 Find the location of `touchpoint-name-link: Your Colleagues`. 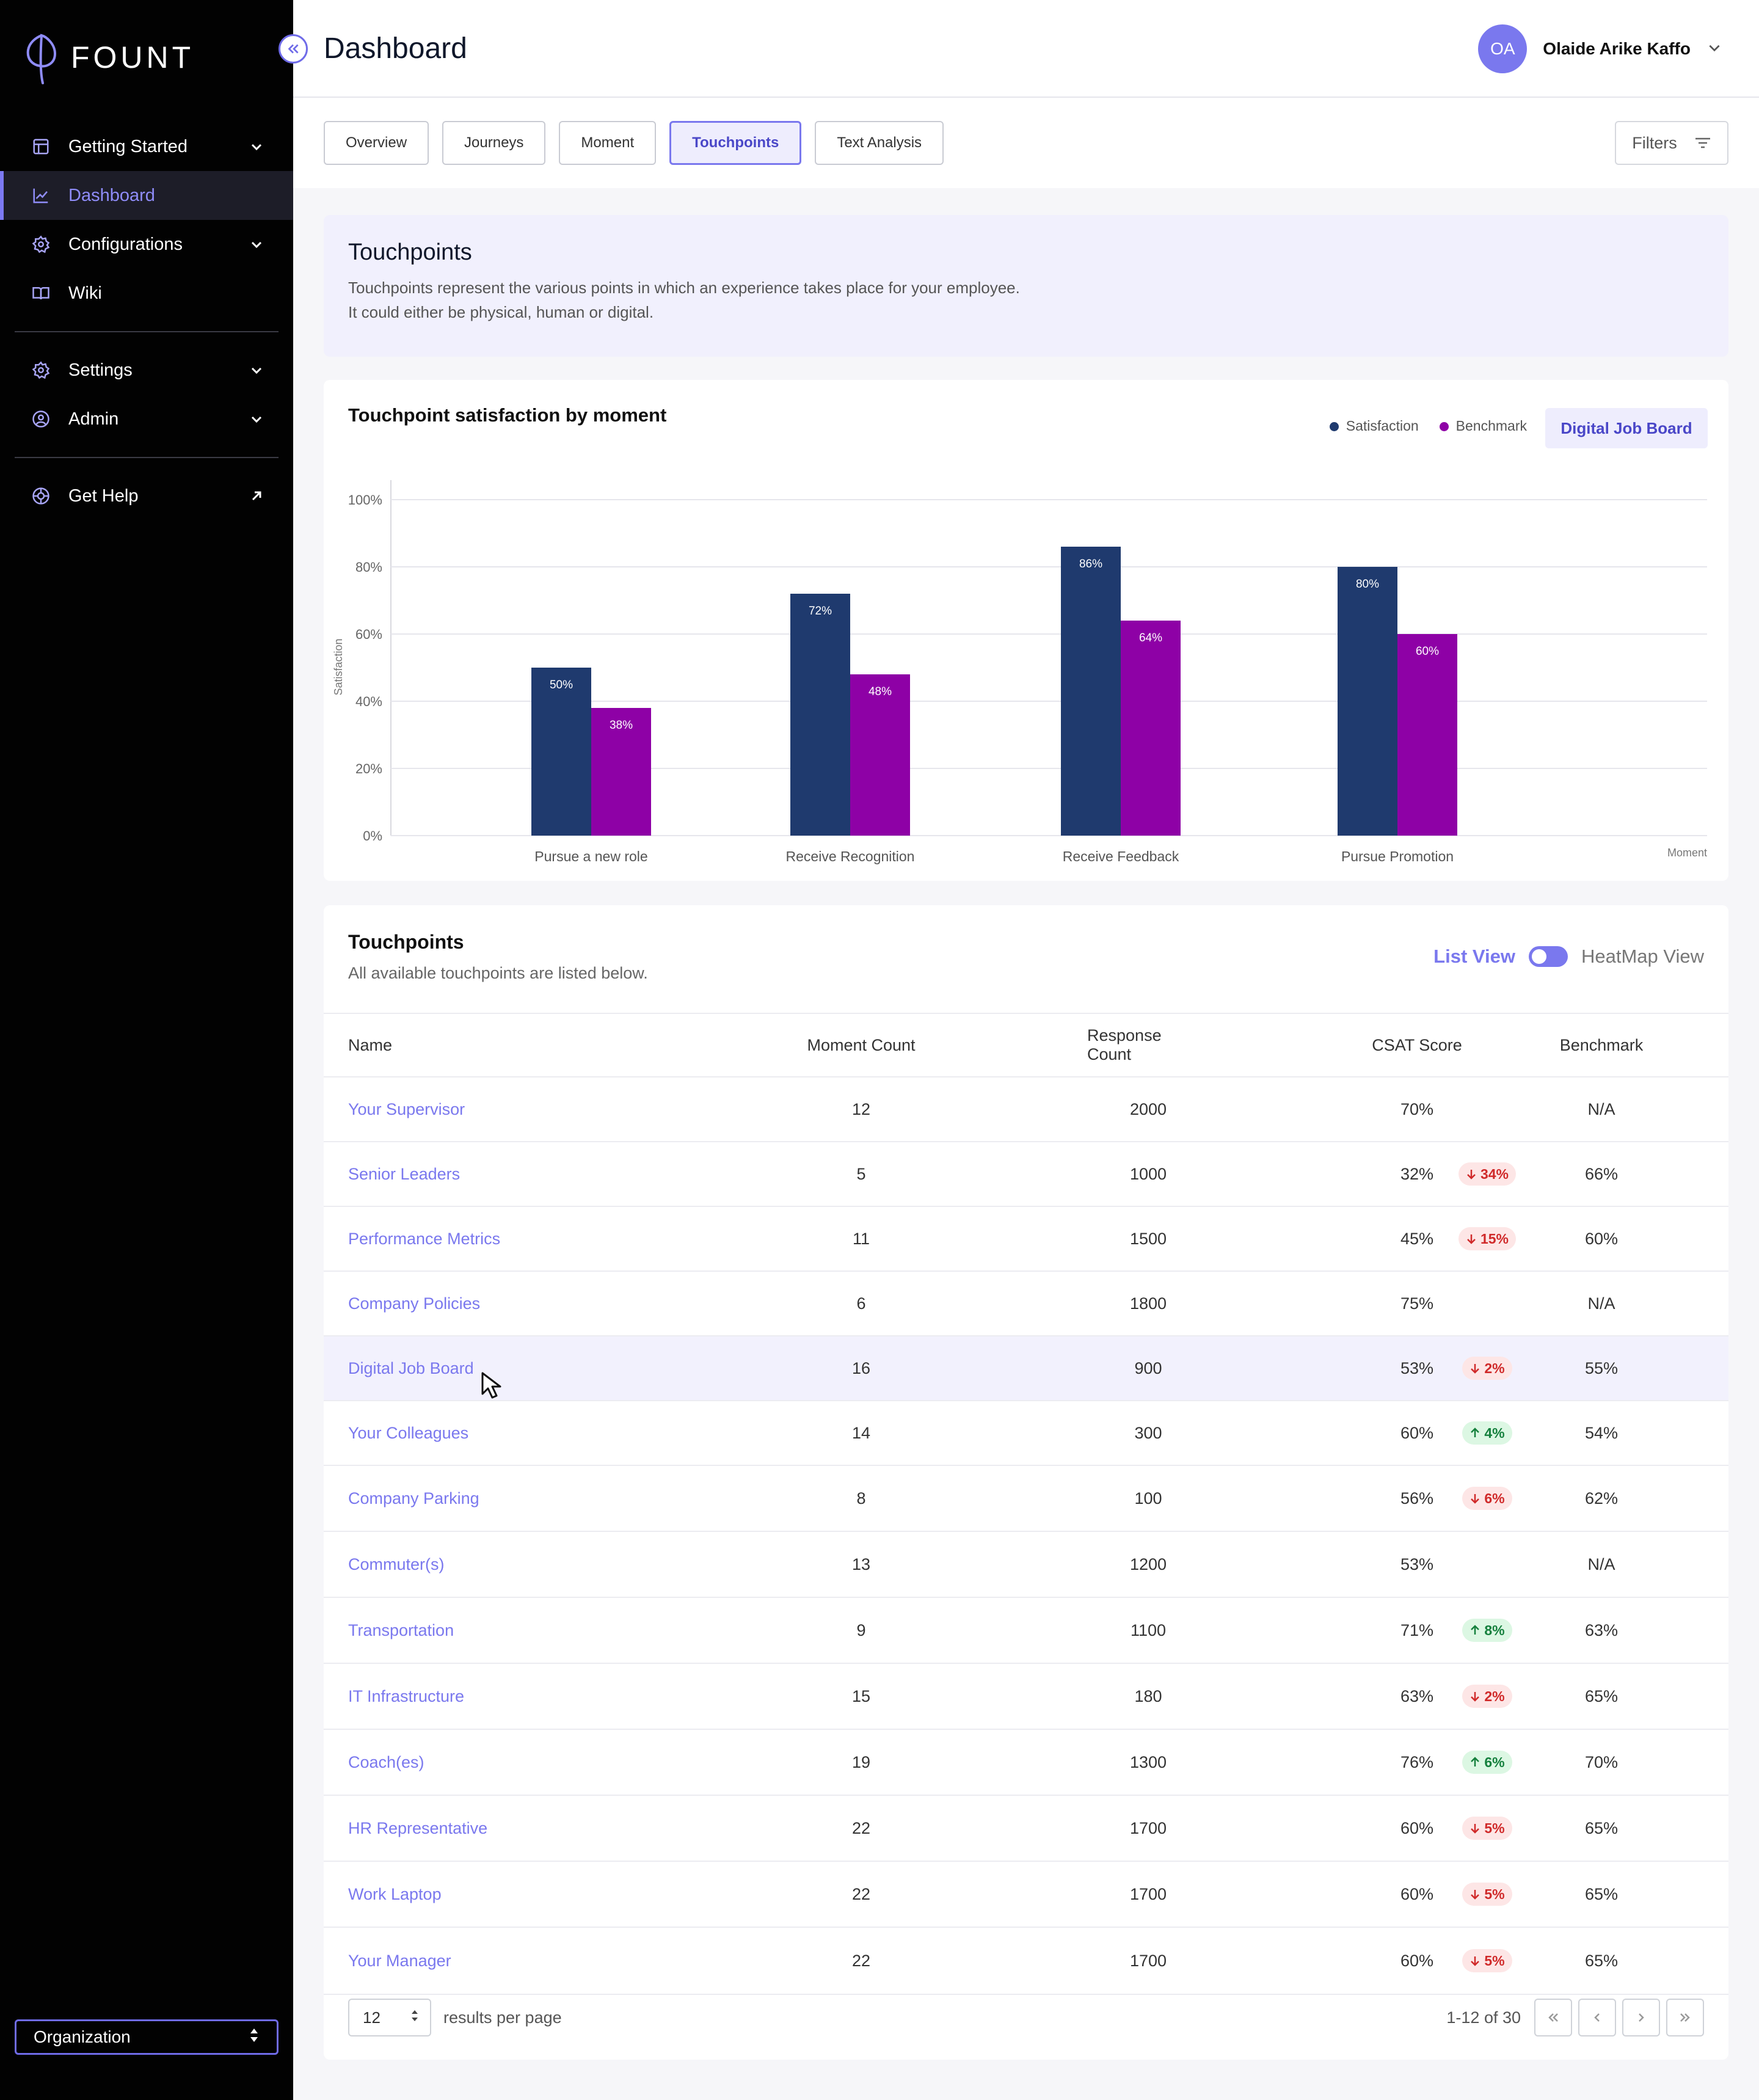

touchpoint-name-link: Your Colleagues is located at coordinates (408, 1433).